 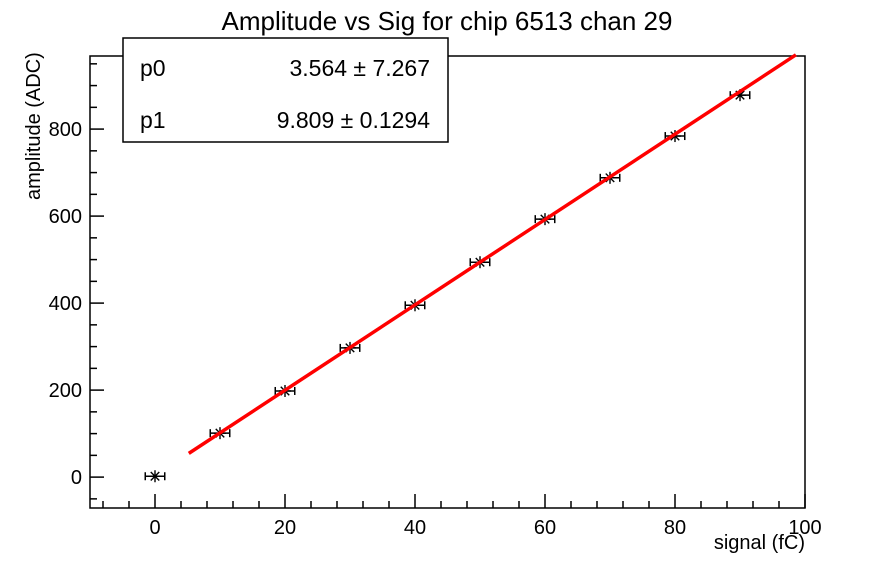 What do you see at coordinates (153, 120) in the screenshot?
I see `stats-param-p1: p1` at bounding box center [153, 120].